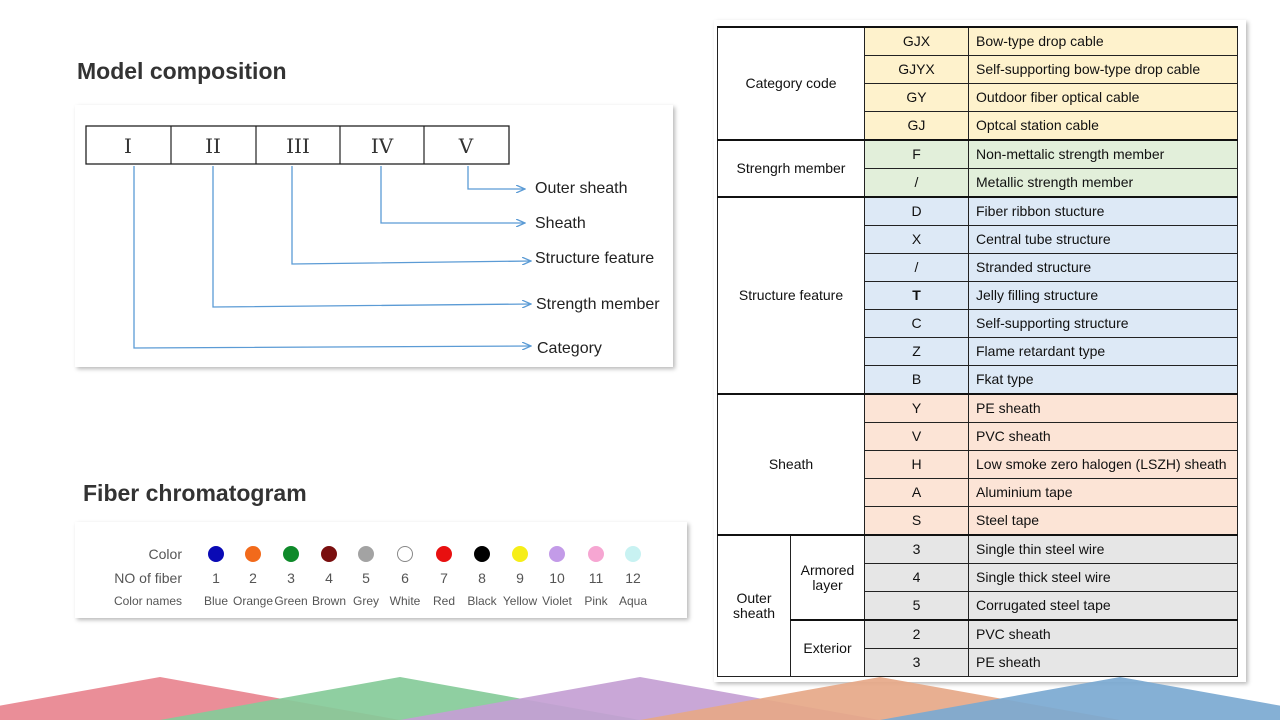  What do you see at coordinates (827, 648) in the screenshot?
I see `exterior-label: Exterior` at bounding box center [827, 648].